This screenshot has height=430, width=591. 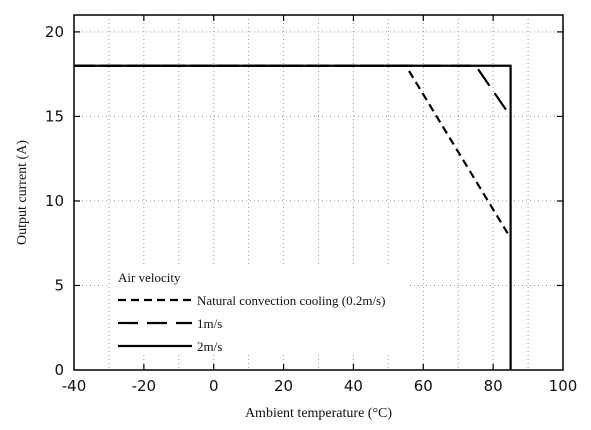 I want to click on series-line-long-dash, so click(x=293, y=91).